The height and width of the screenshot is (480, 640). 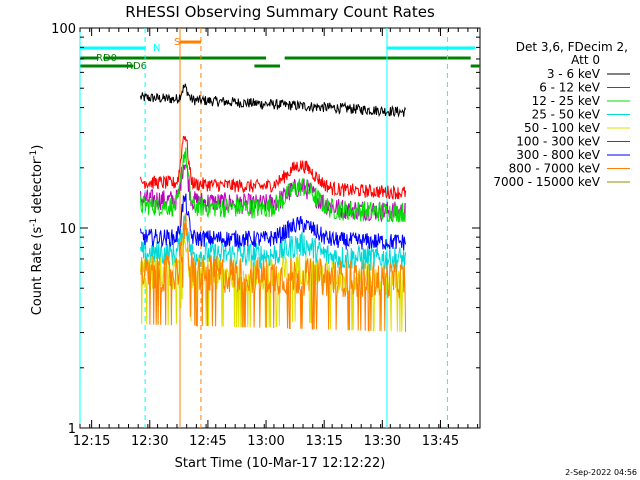 I want to click on legend-entry-label: 25 - 50 keV, so click(x=566, y=115).